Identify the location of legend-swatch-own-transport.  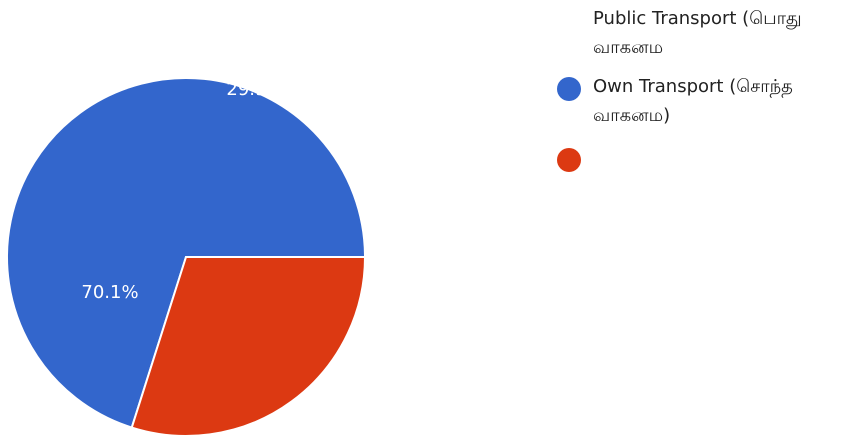
(569, 89).